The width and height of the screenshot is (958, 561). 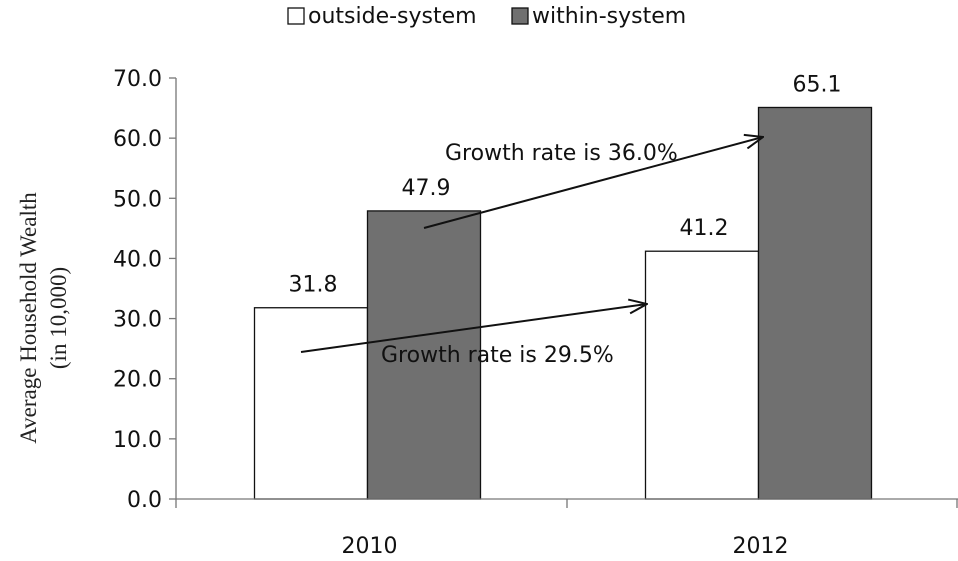 What do you see at coordinates (311, 403) in the screenshot?
I see `bar-outside-system-2010` at bounding box center [311, 403].